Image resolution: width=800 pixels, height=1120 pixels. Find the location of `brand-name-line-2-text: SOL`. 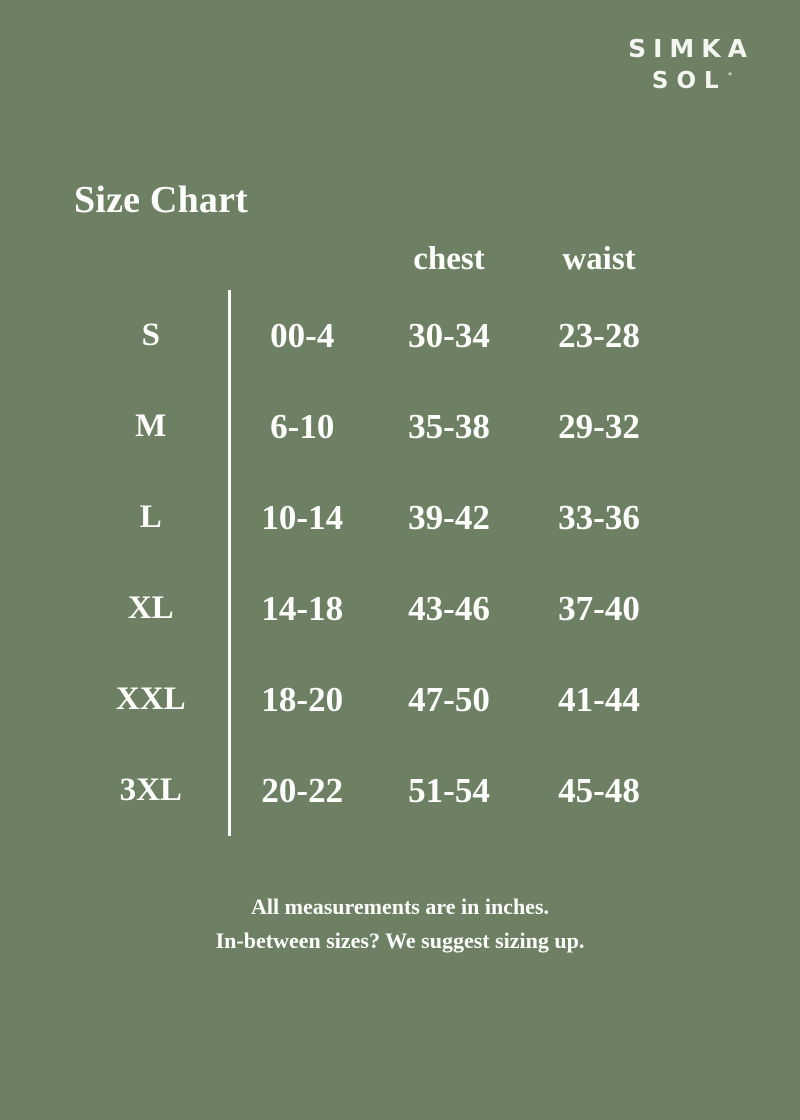

brand-name-line-2-text: SOL is located at coordinates (689, 81).